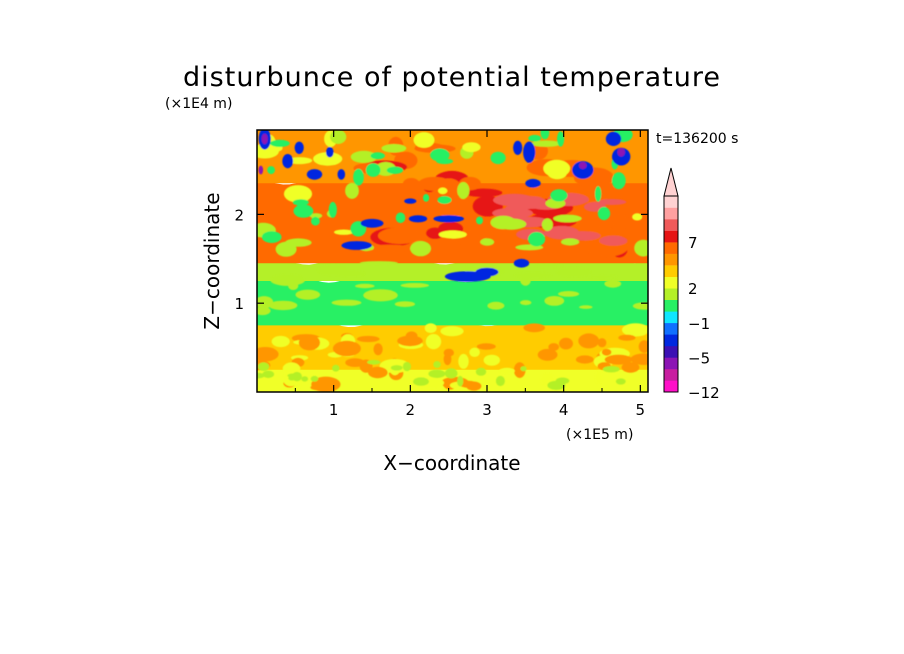  Describe the element at coordinates (452, 77) in the screenshot. I see `chart-title: disturbunce of potential temperature` at that location.